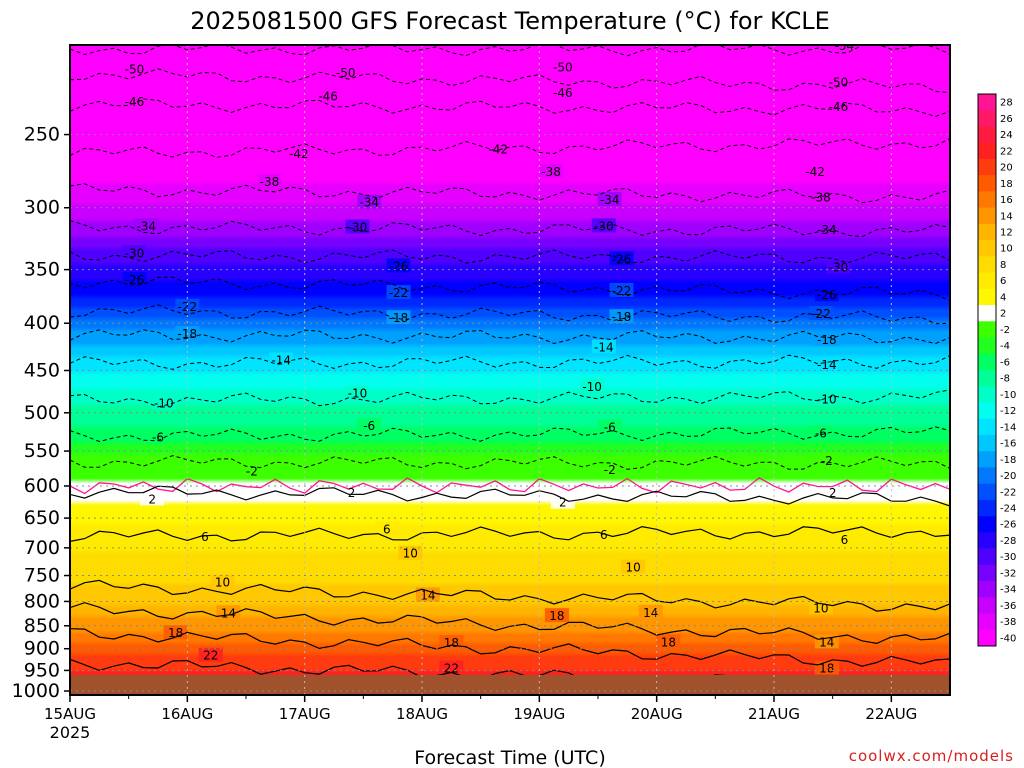 This screenshot has width=1024, height=768. Describe the element at coordinates (305, 714) in the screenshot. I see `x-tick-label: 17AUG` at that location.